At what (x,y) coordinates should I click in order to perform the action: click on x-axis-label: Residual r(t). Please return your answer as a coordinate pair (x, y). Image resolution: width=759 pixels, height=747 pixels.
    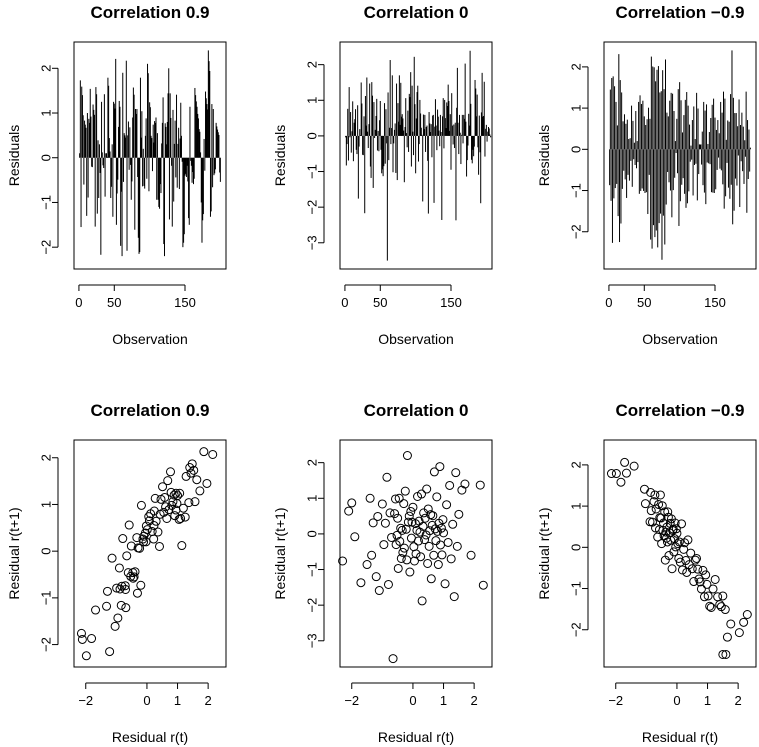
    Looking at the image, I should click on (150, 737).